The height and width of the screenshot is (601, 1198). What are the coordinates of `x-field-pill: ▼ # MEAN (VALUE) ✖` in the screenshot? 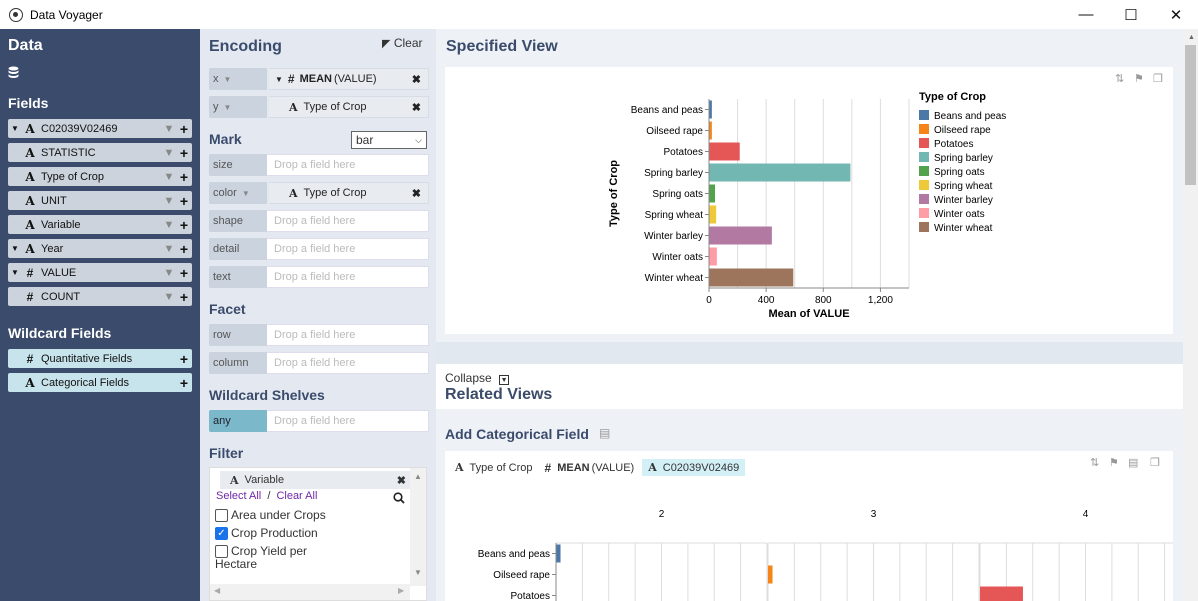 It's located at (349, 79).